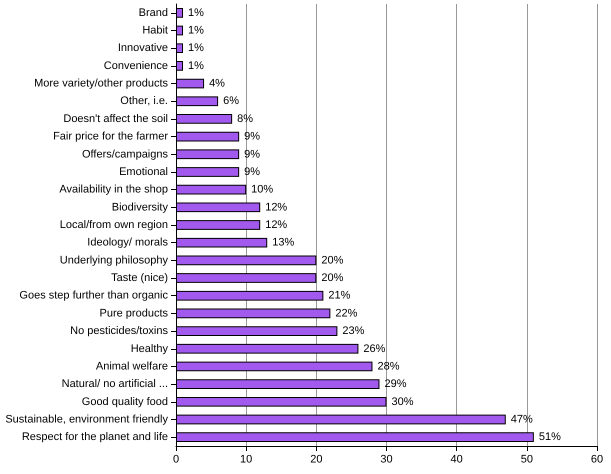  I want to click on data-label: 4%, so click(217, 84).